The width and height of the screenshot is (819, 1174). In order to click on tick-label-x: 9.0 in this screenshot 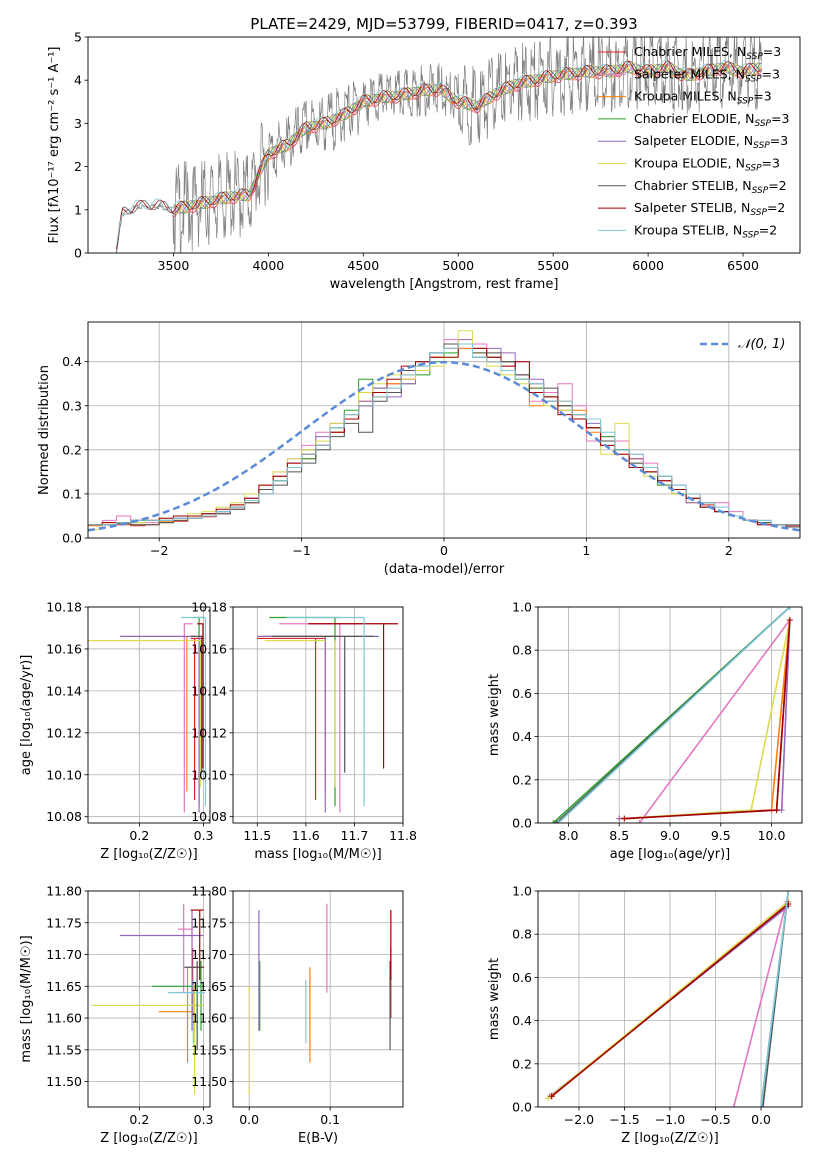, I will do `click(670, 835)`.